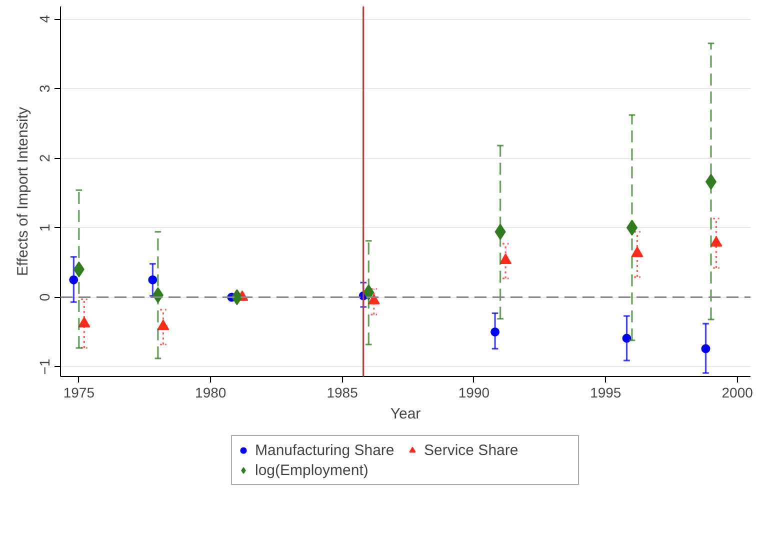 The width and height of the screenshot is (770, 538). Describe the element at coordinates (405, 414) in the screenshot. I see `x-axis-title: Year` at that location.